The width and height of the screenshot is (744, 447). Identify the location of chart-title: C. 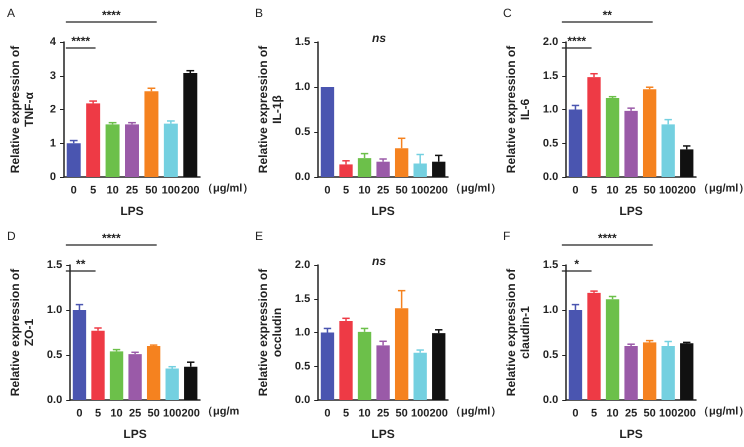
(507, 13).